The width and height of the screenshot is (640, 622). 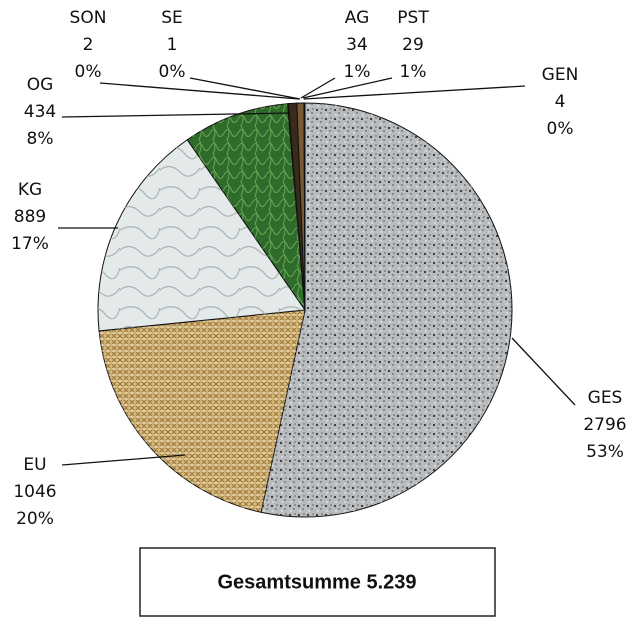 I want to click on percent-label: 53%, so click(x=605, y=452).